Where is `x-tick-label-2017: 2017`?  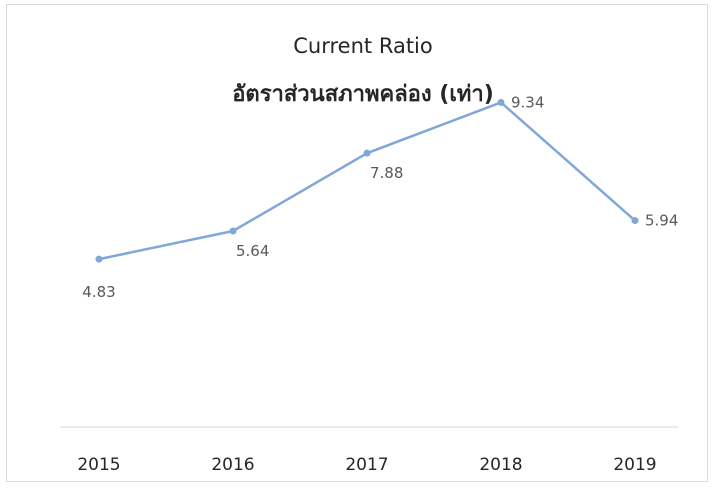
x-tick-label-2017: 2017 is located at coordinates (366, 465).